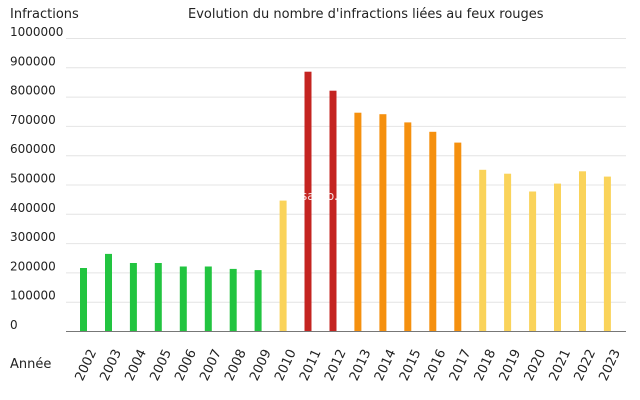 This screenshot has height=400, width=640. What do you see at coordinates (33, 208) in the screenshot?
I see `y-tick-label: 400000` at bounding box center [33, 208].